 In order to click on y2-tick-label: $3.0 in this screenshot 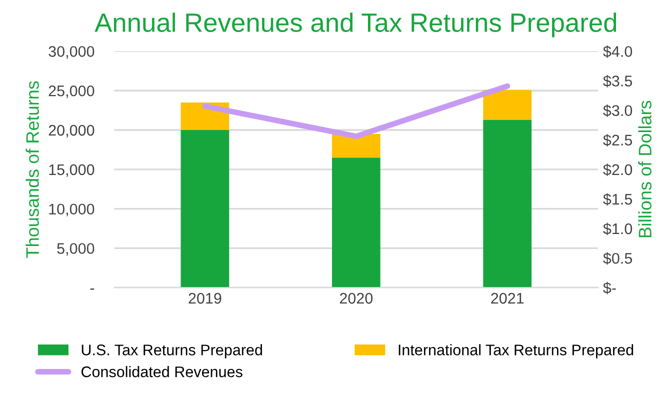, I will do `click(617, 110)`.